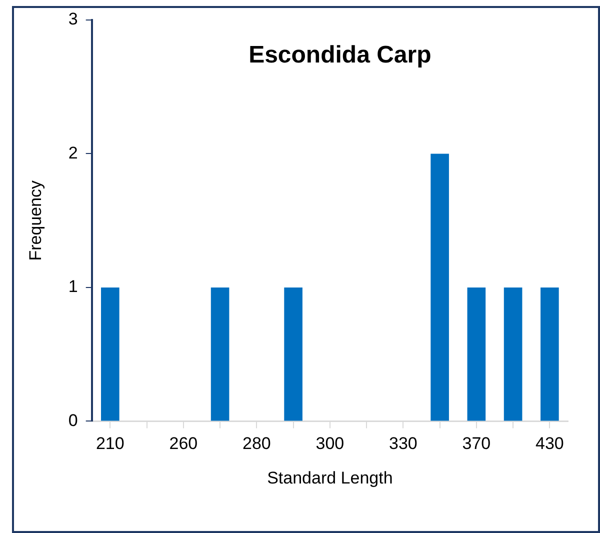 The width and height of the screenshot is (600, 533). What do you see at coordinates (550, 444) in the screenshot?
I see `x-tick-label: 430` at bounding box center [550, 444].